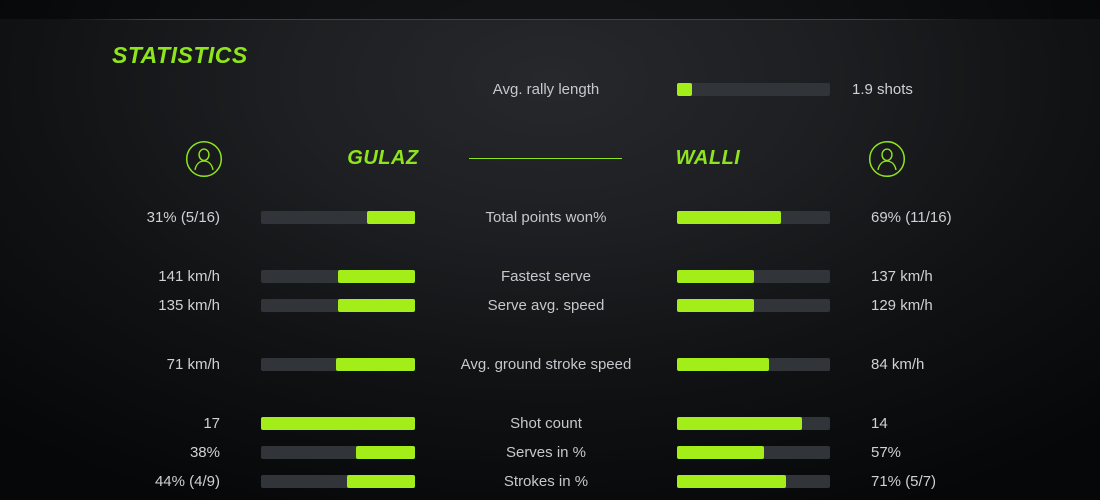  What do you see at coordinates (550, 19) in the screenshot?
I see `top-divider-line` at bounding box center [550, 19].